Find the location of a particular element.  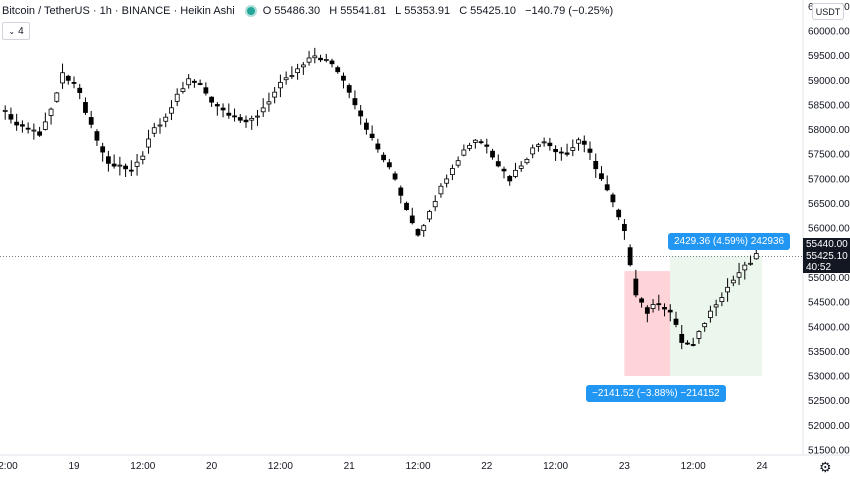

x-tick-label: 24 is located at coordinates (762, 466).